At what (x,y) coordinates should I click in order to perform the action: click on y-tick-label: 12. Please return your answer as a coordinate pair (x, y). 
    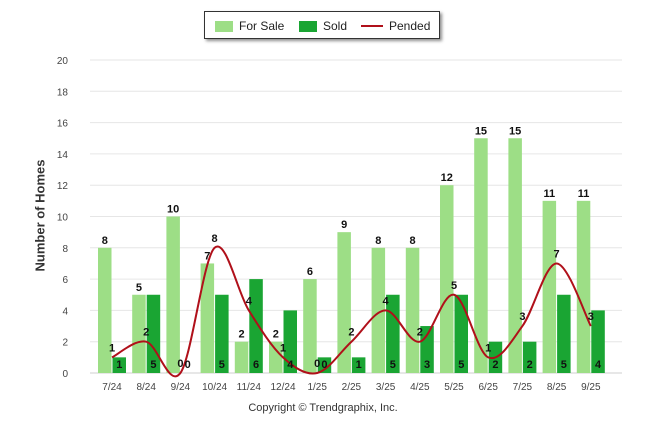
    Looking at the image, I should click on (63, 186).